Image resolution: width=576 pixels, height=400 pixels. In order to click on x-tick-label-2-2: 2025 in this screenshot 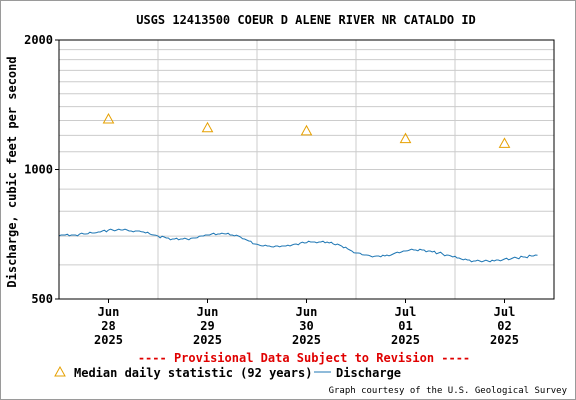, I will do `click(306, 340)`.